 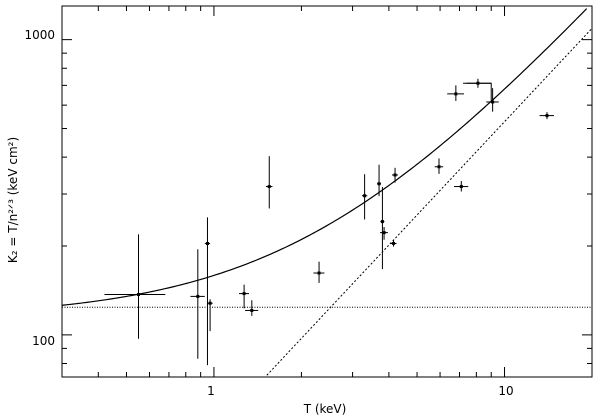 What do you see at coordinates (479, 92) in the screenshot?
I see `bracket-connector` at bounding box center [479, 92].